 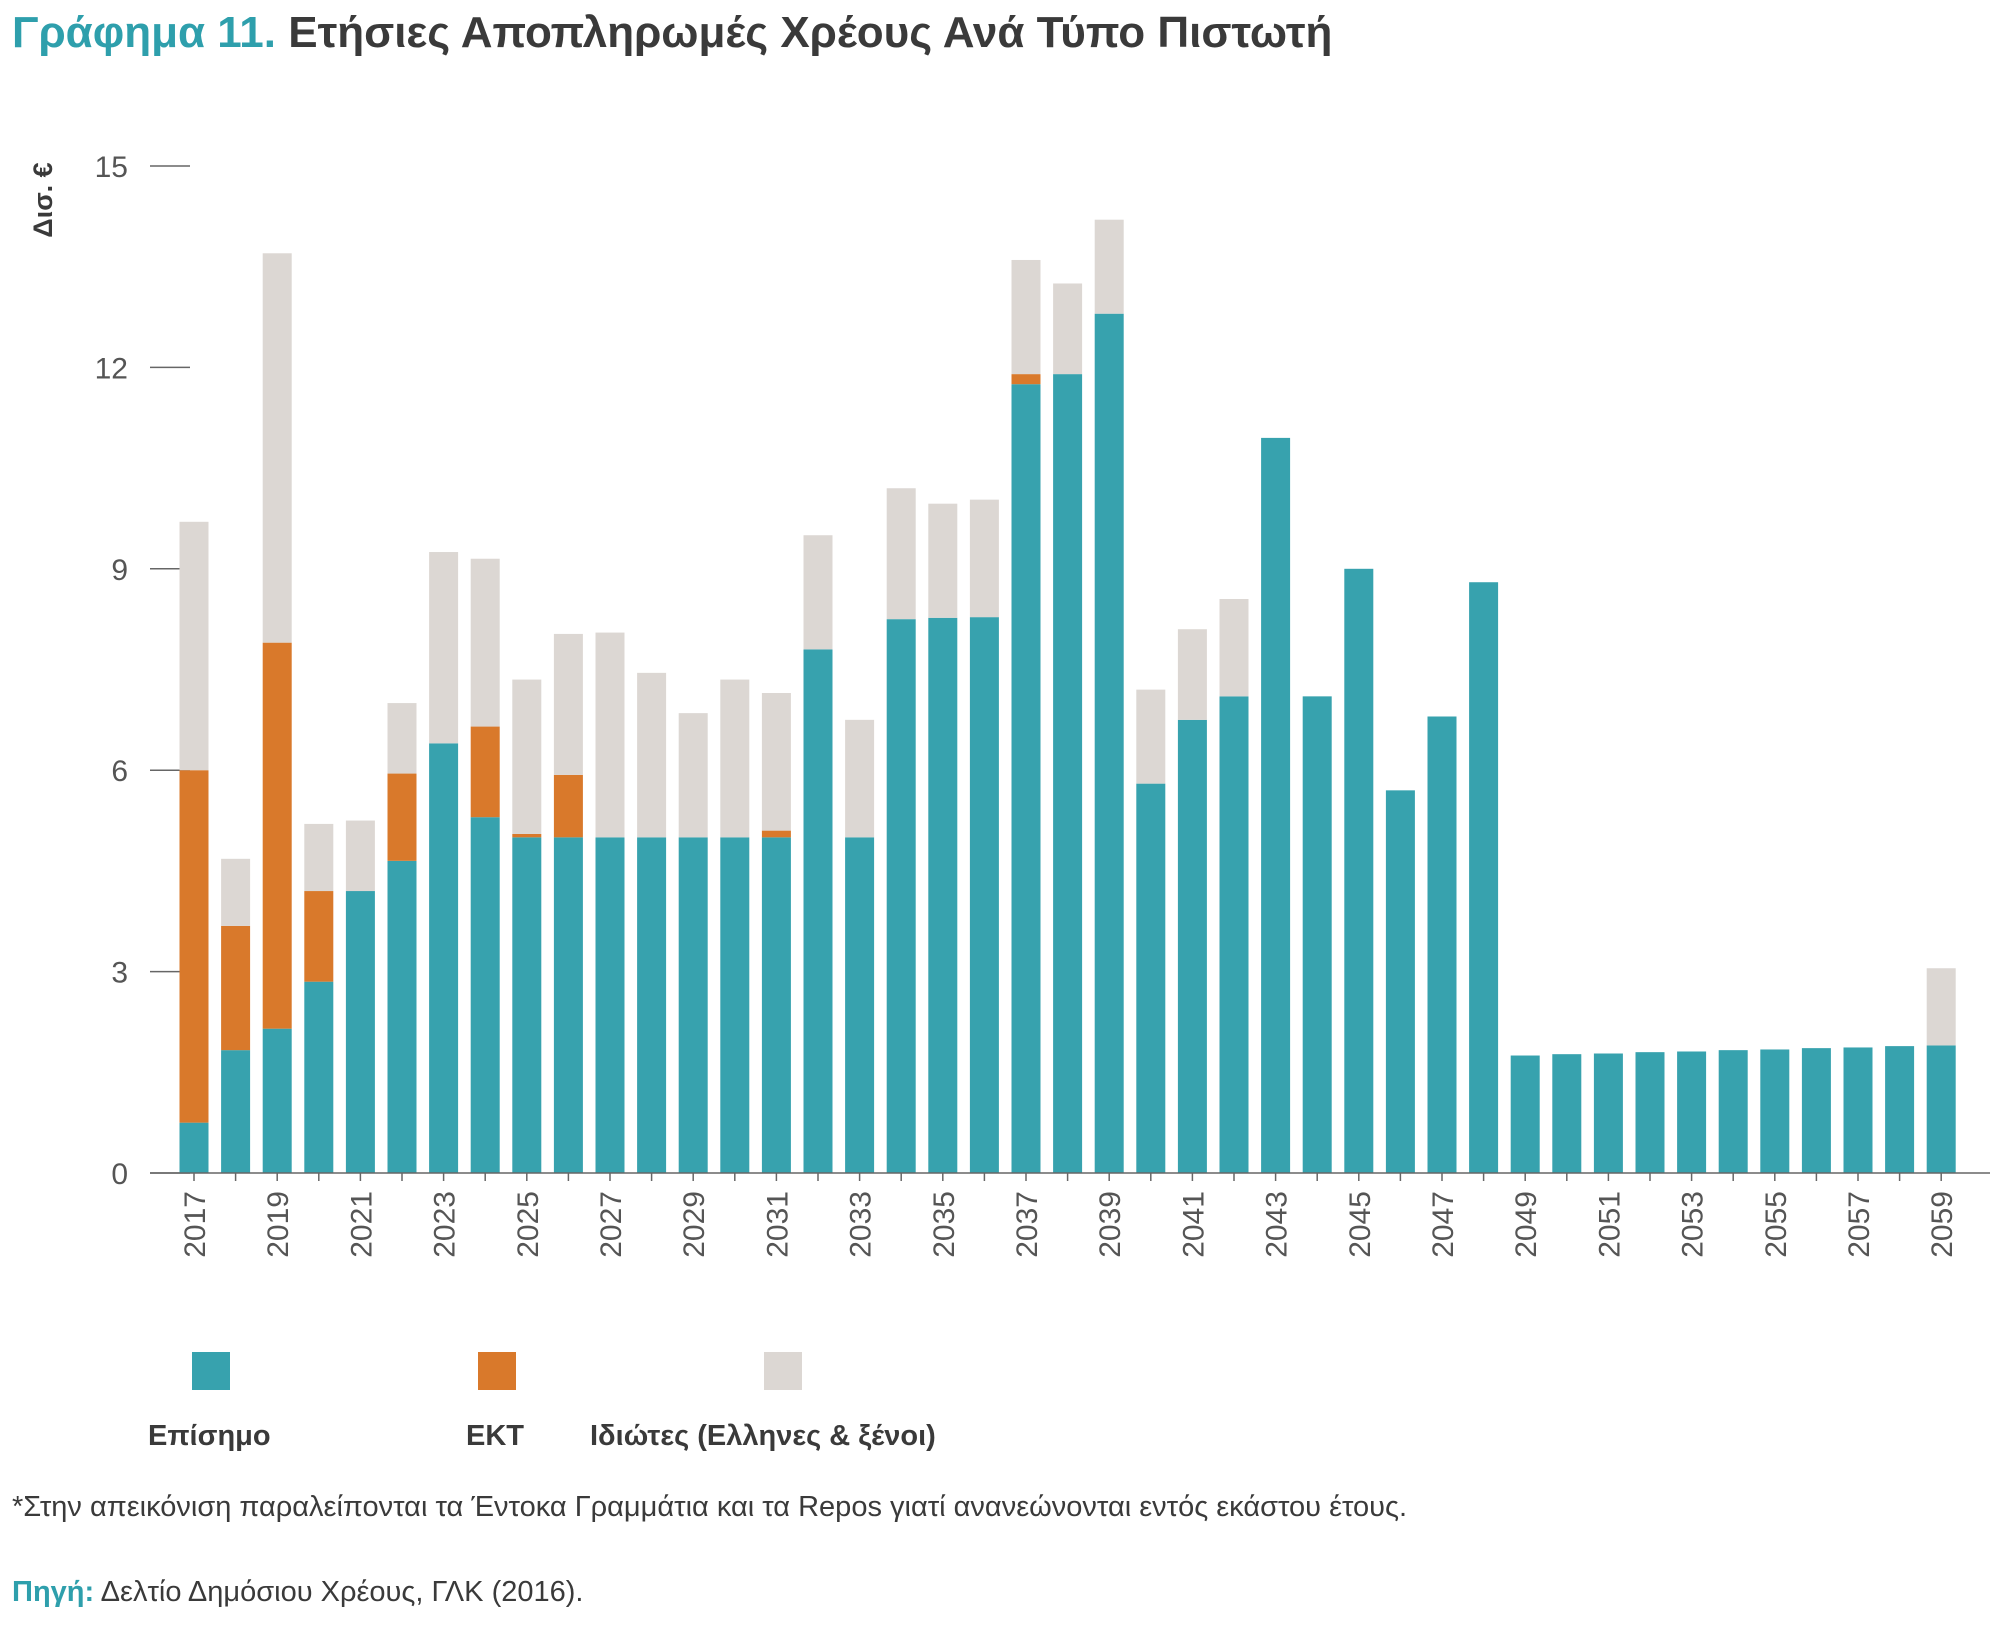 I want to click on bar-official-2032, so click(x=818, y=911).